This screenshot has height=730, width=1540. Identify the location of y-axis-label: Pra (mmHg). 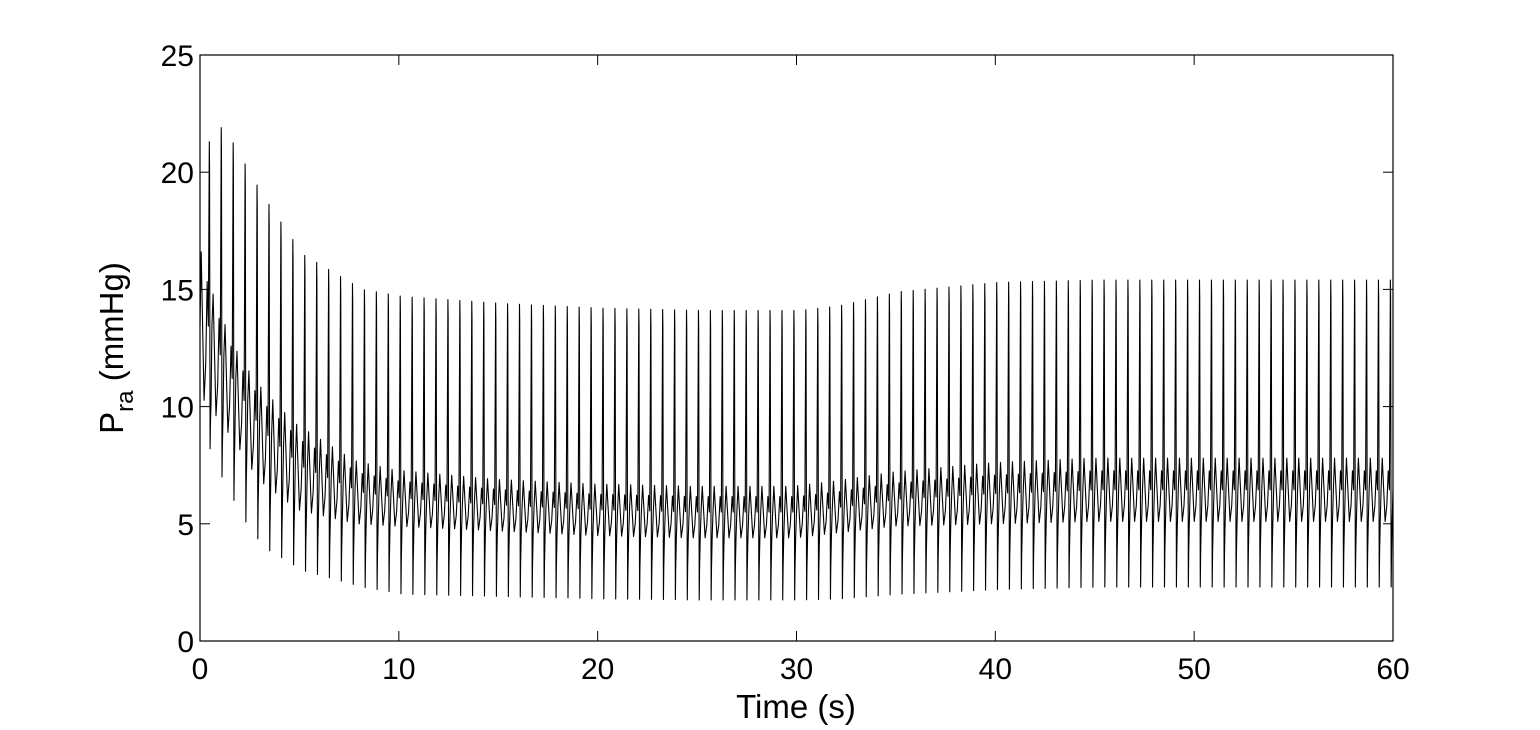
(116, 348).